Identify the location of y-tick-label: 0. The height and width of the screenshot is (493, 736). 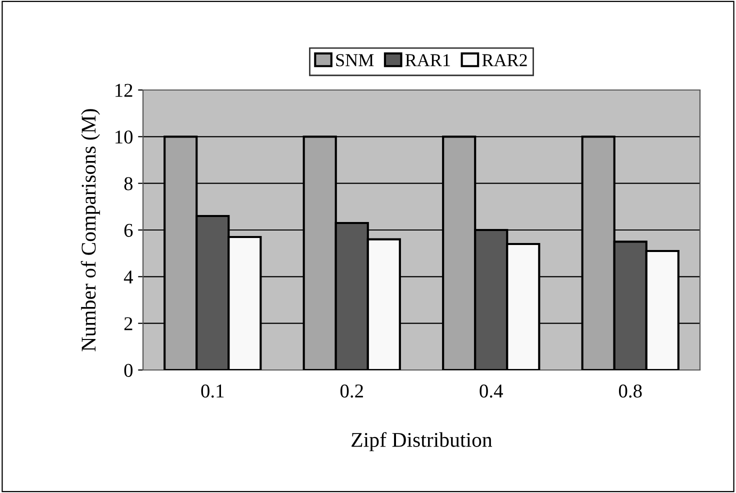
(128, 370).